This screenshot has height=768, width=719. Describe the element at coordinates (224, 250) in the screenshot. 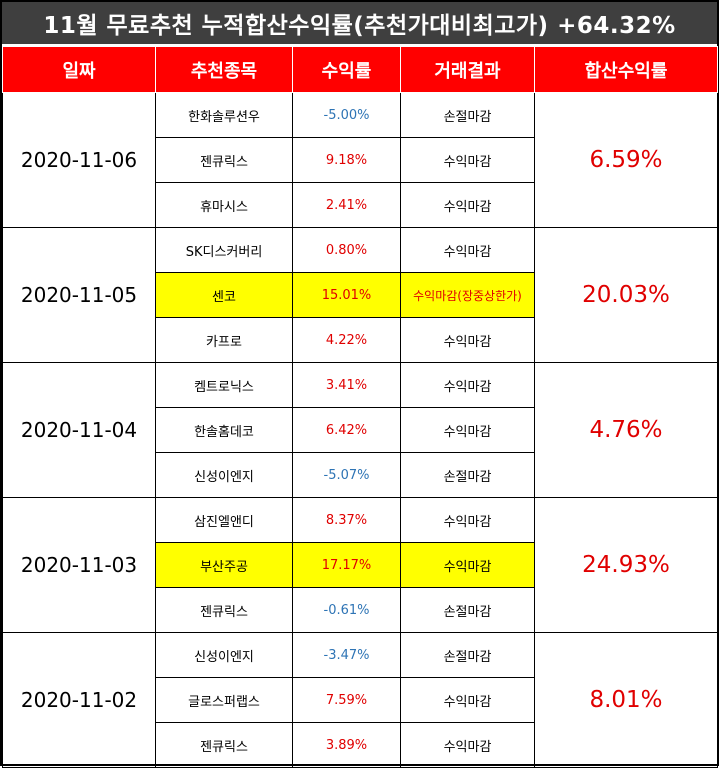

I see `stock-cell: SK디스커버리` at that location.